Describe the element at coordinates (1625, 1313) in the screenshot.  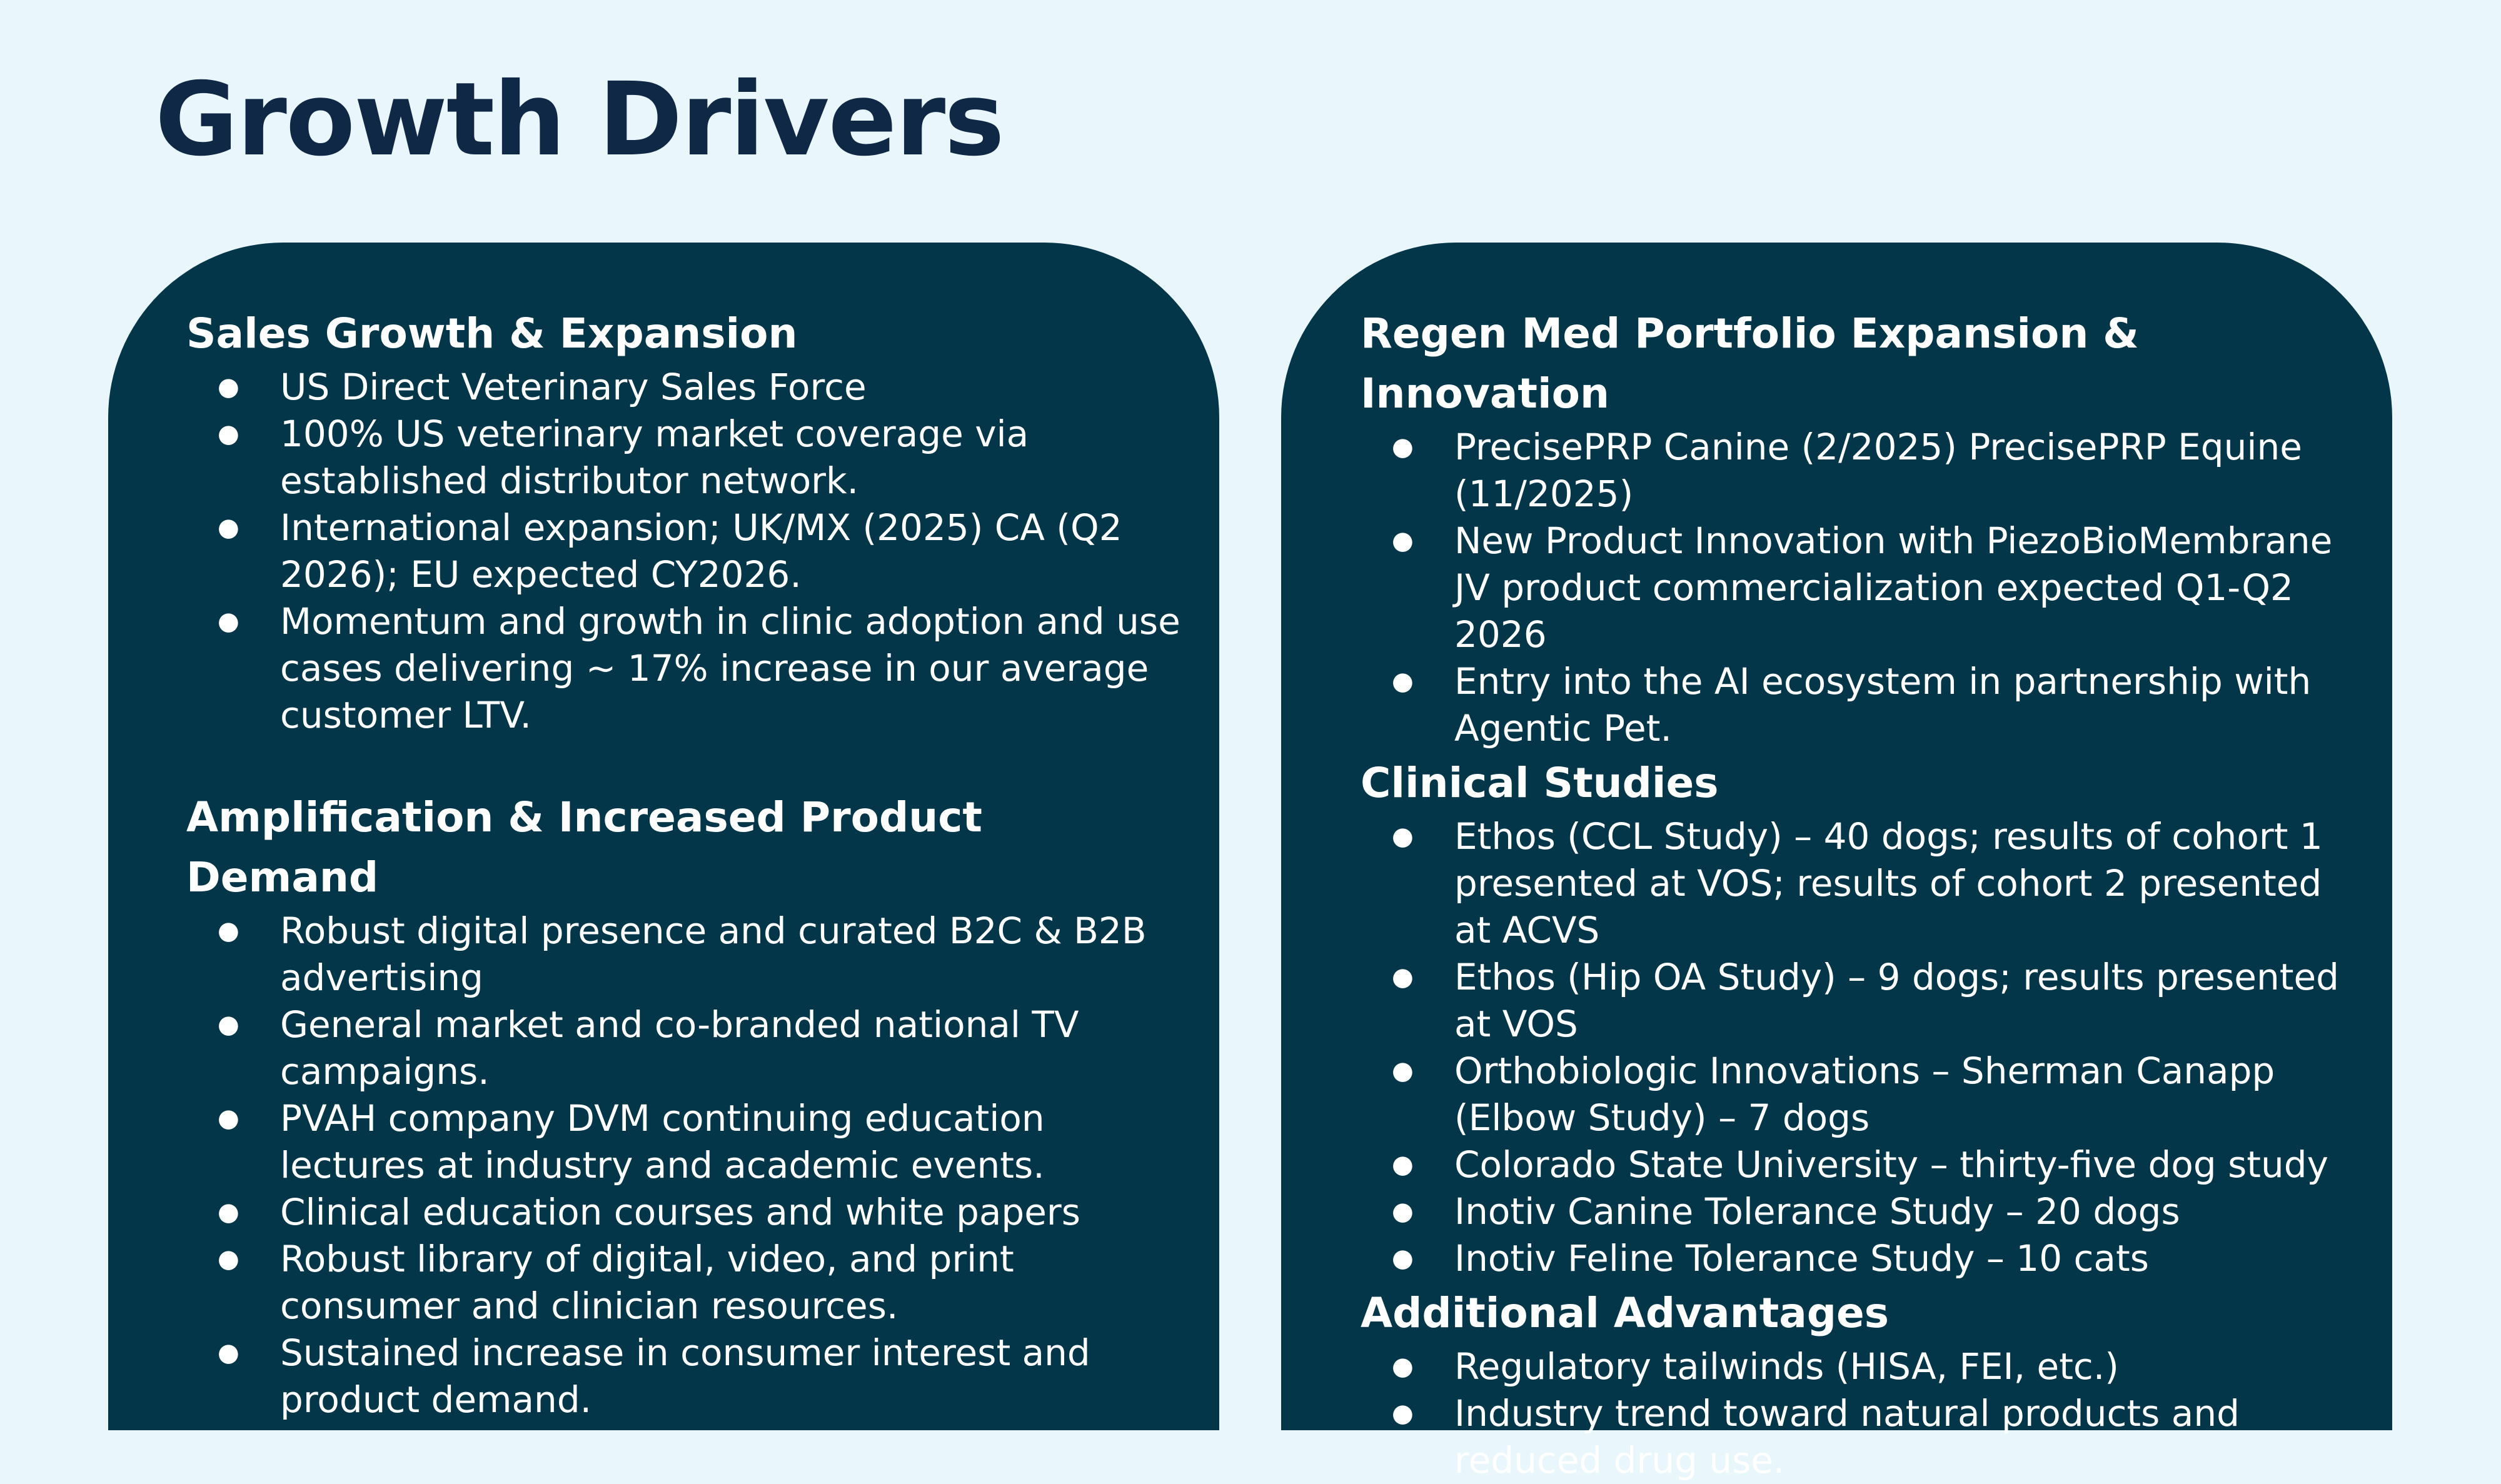
I see `section-heading: Additional Advantages` at that location.